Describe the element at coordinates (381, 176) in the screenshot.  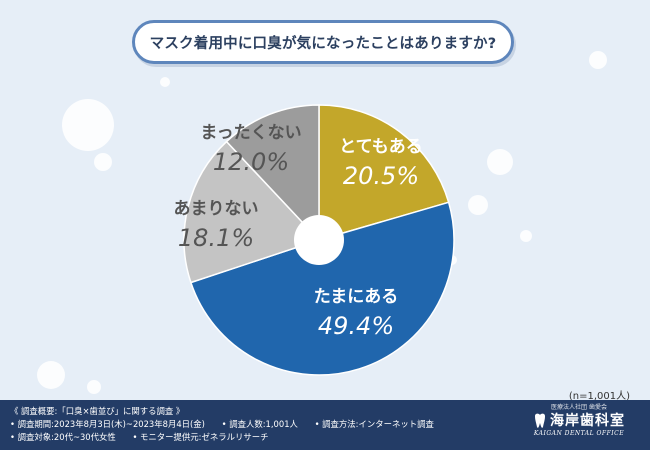
I see `slice-value-0: 20.5%` at that location.